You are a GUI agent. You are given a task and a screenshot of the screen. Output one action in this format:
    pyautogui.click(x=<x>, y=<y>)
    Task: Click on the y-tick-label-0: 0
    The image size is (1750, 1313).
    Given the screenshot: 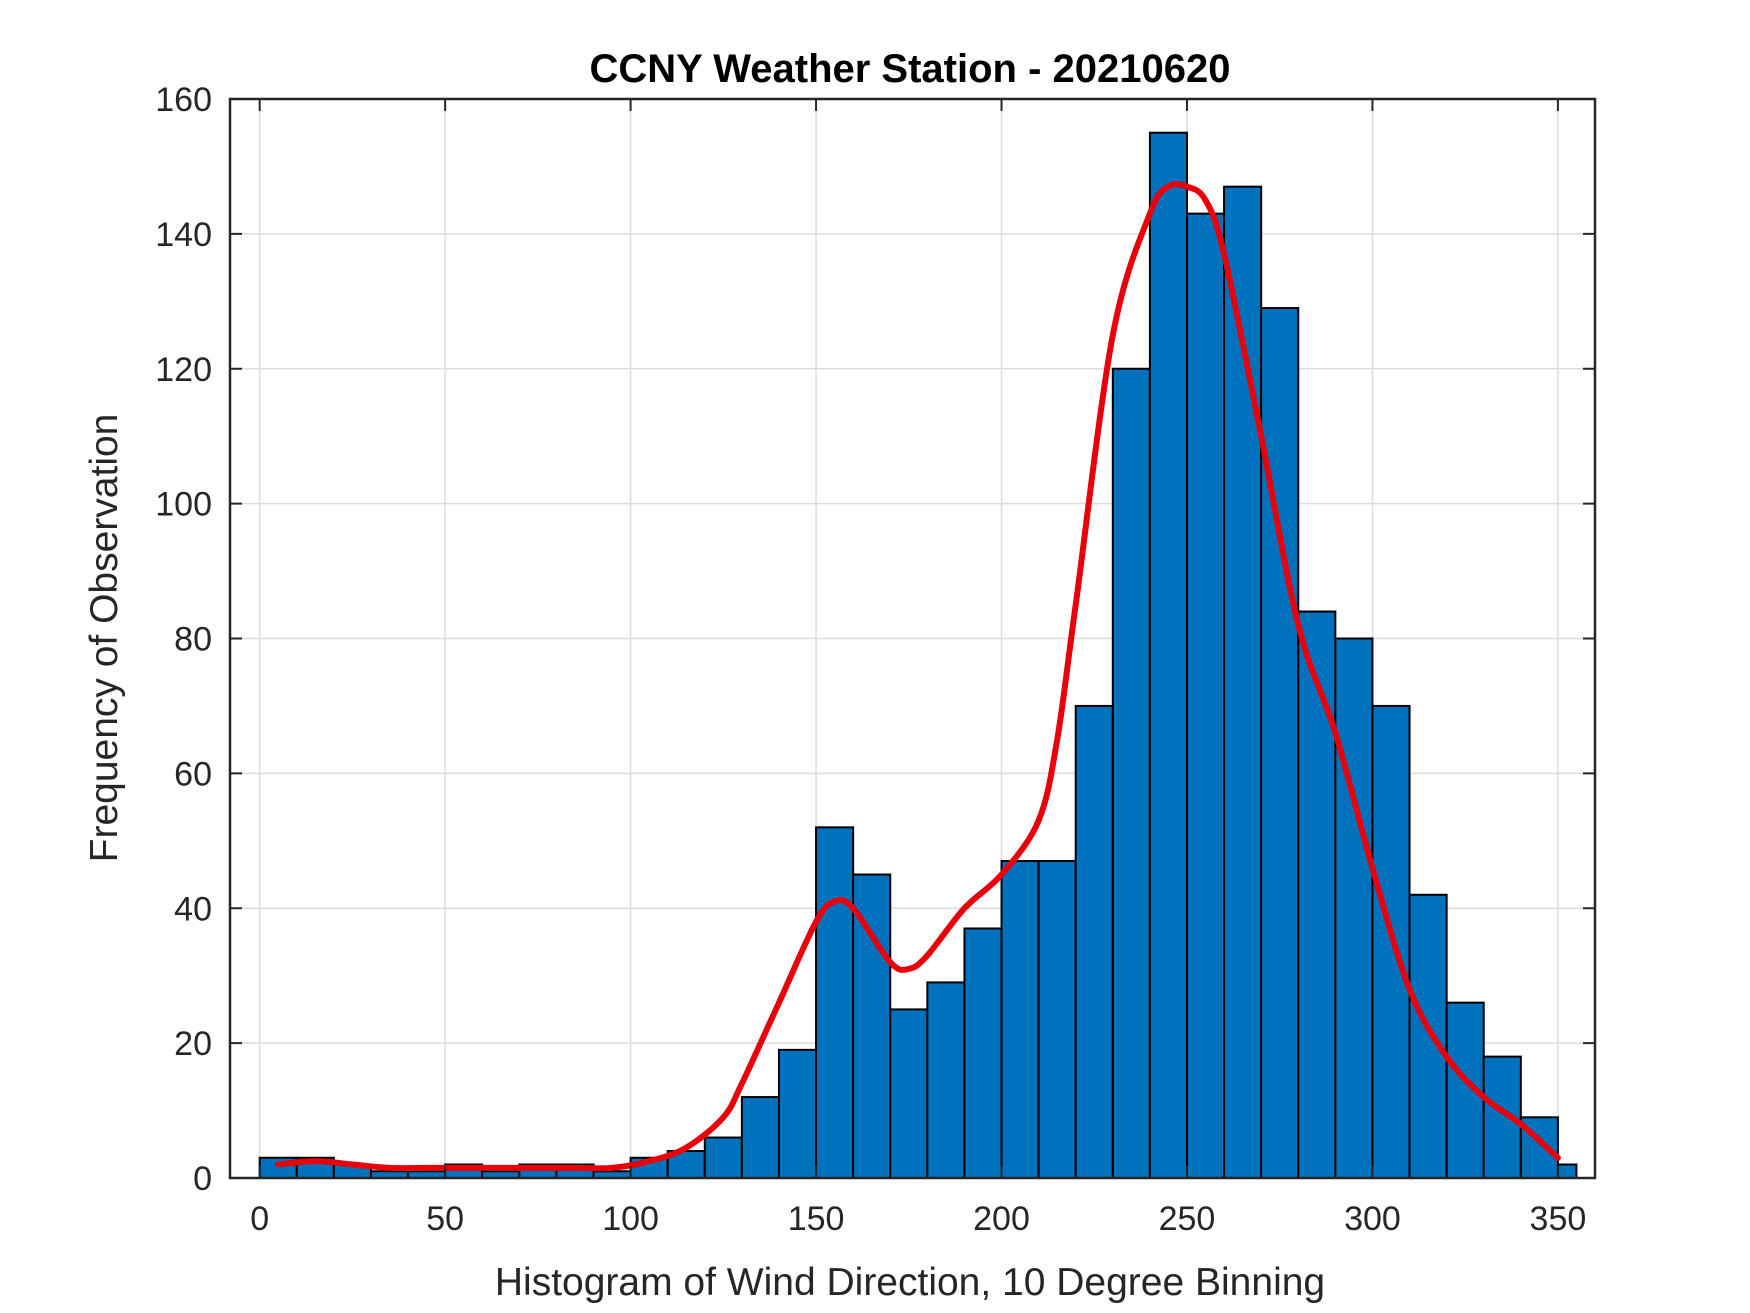 What is the action you would take?
    pyautogui.click(x=202, y=1179)
    